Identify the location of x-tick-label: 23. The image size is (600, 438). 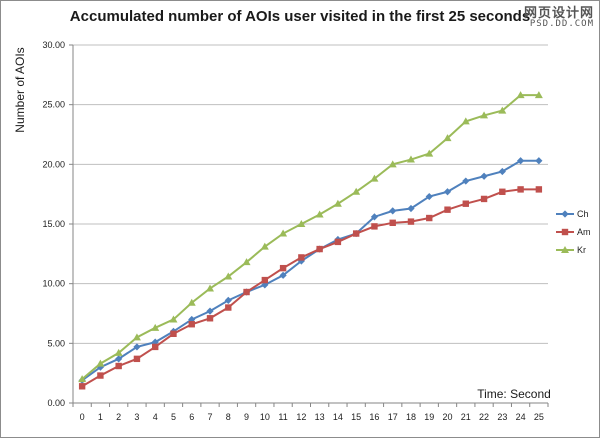
(502, 417).